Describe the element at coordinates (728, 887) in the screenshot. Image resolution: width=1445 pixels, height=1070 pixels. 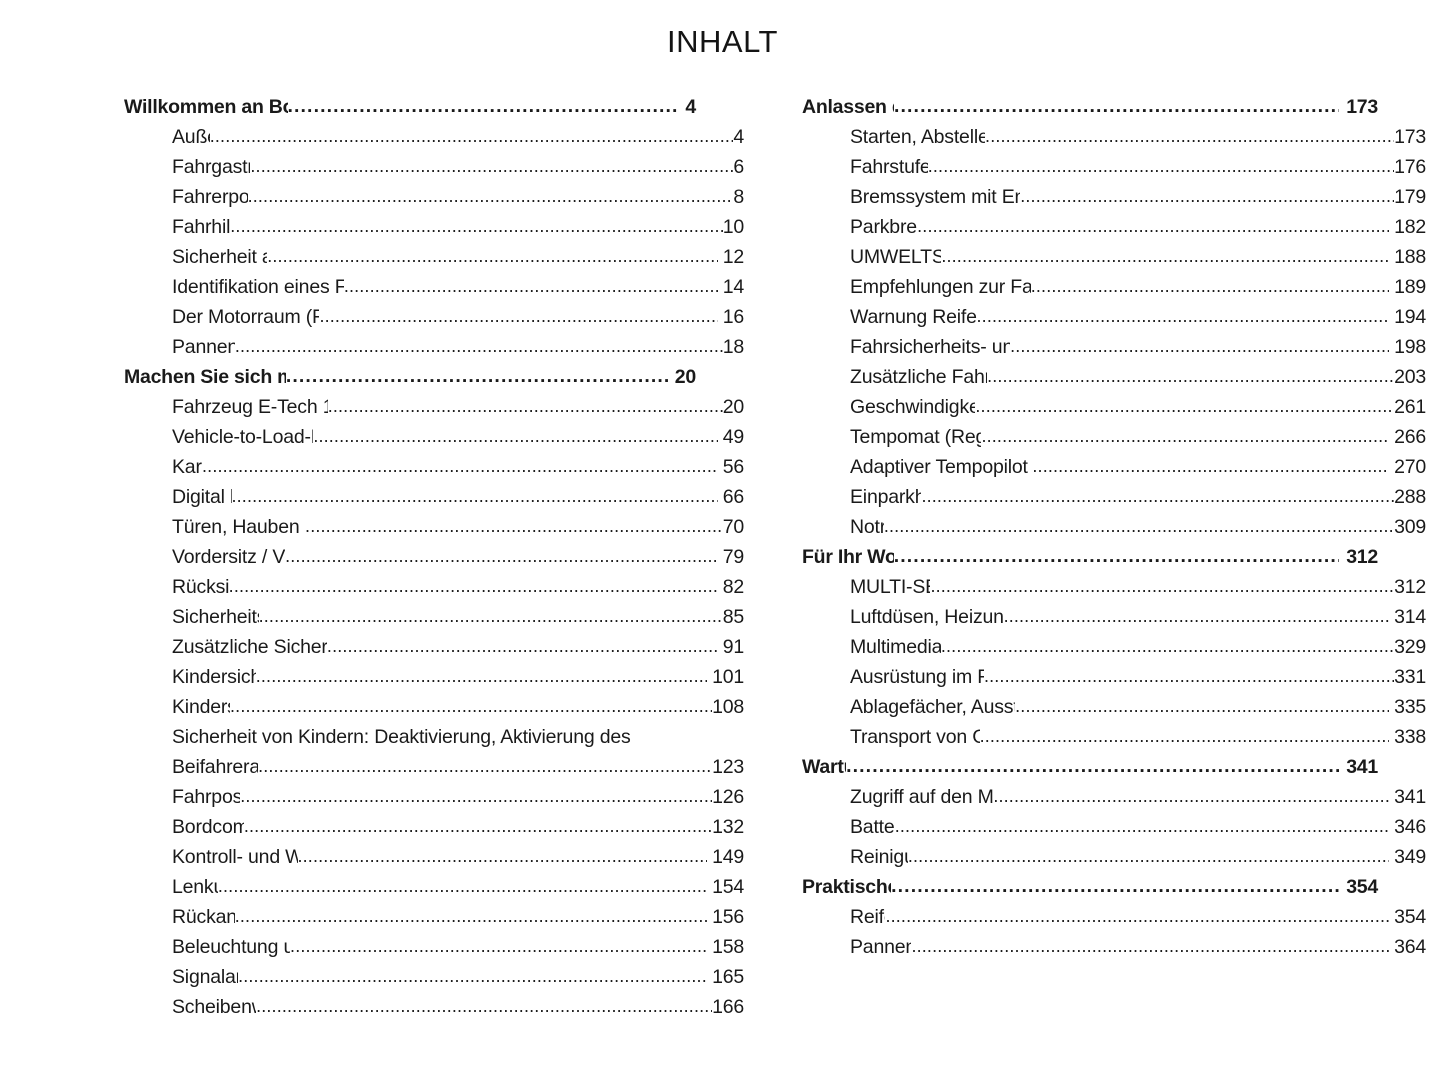
I see `toc-entry-page-number: 154` at that location.